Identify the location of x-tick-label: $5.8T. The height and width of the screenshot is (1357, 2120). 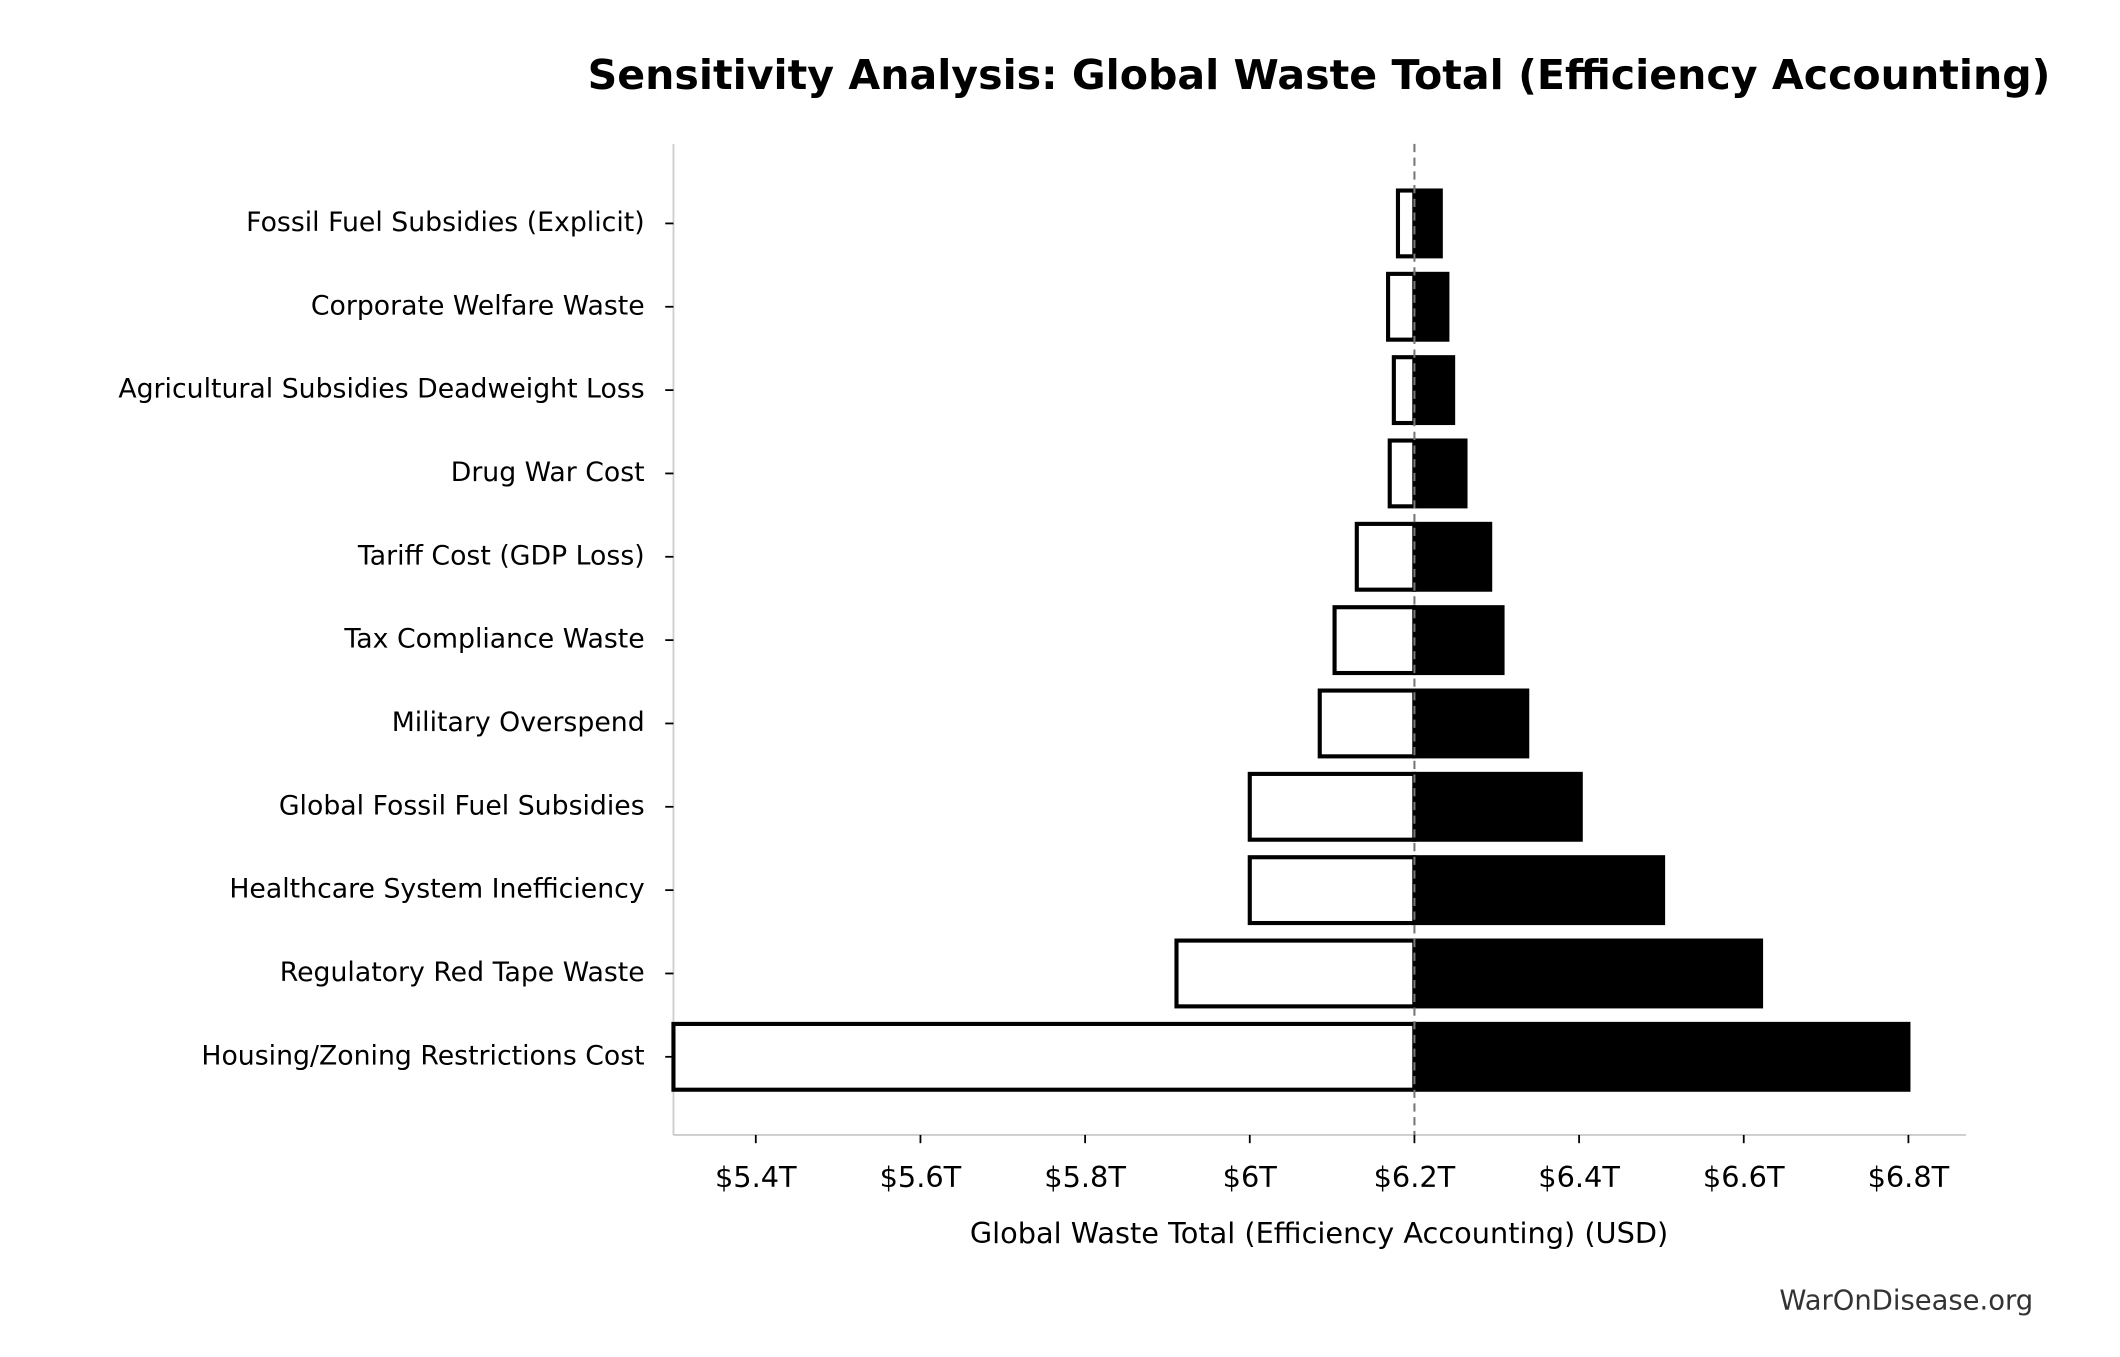
(1085, 1177).